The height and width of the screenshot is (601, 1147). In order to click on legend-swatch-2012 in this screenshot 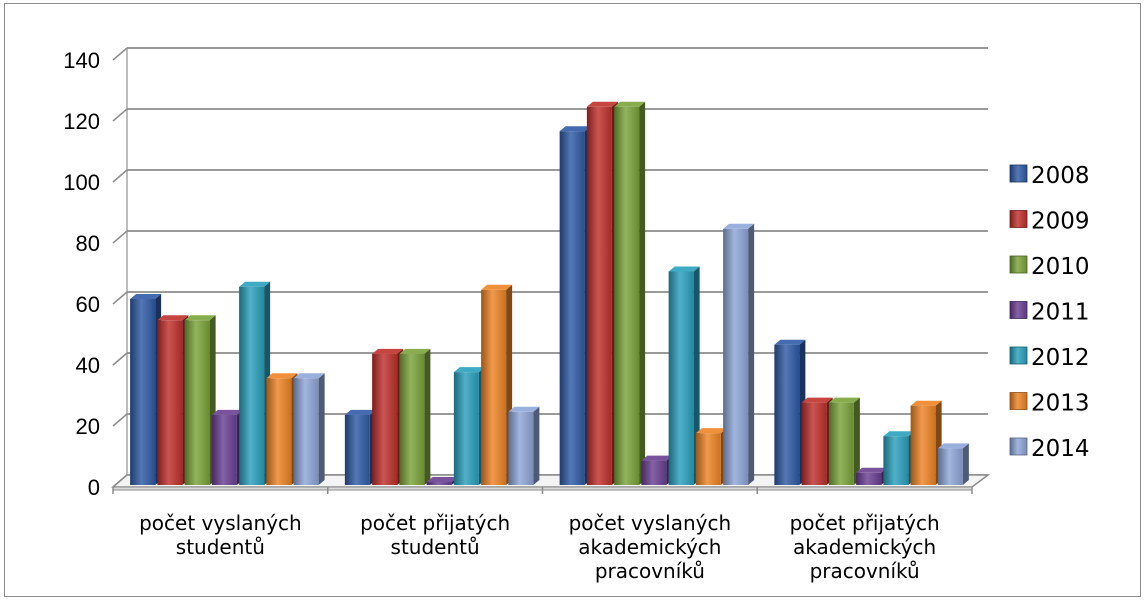, I will do `click(1018, 355)`.